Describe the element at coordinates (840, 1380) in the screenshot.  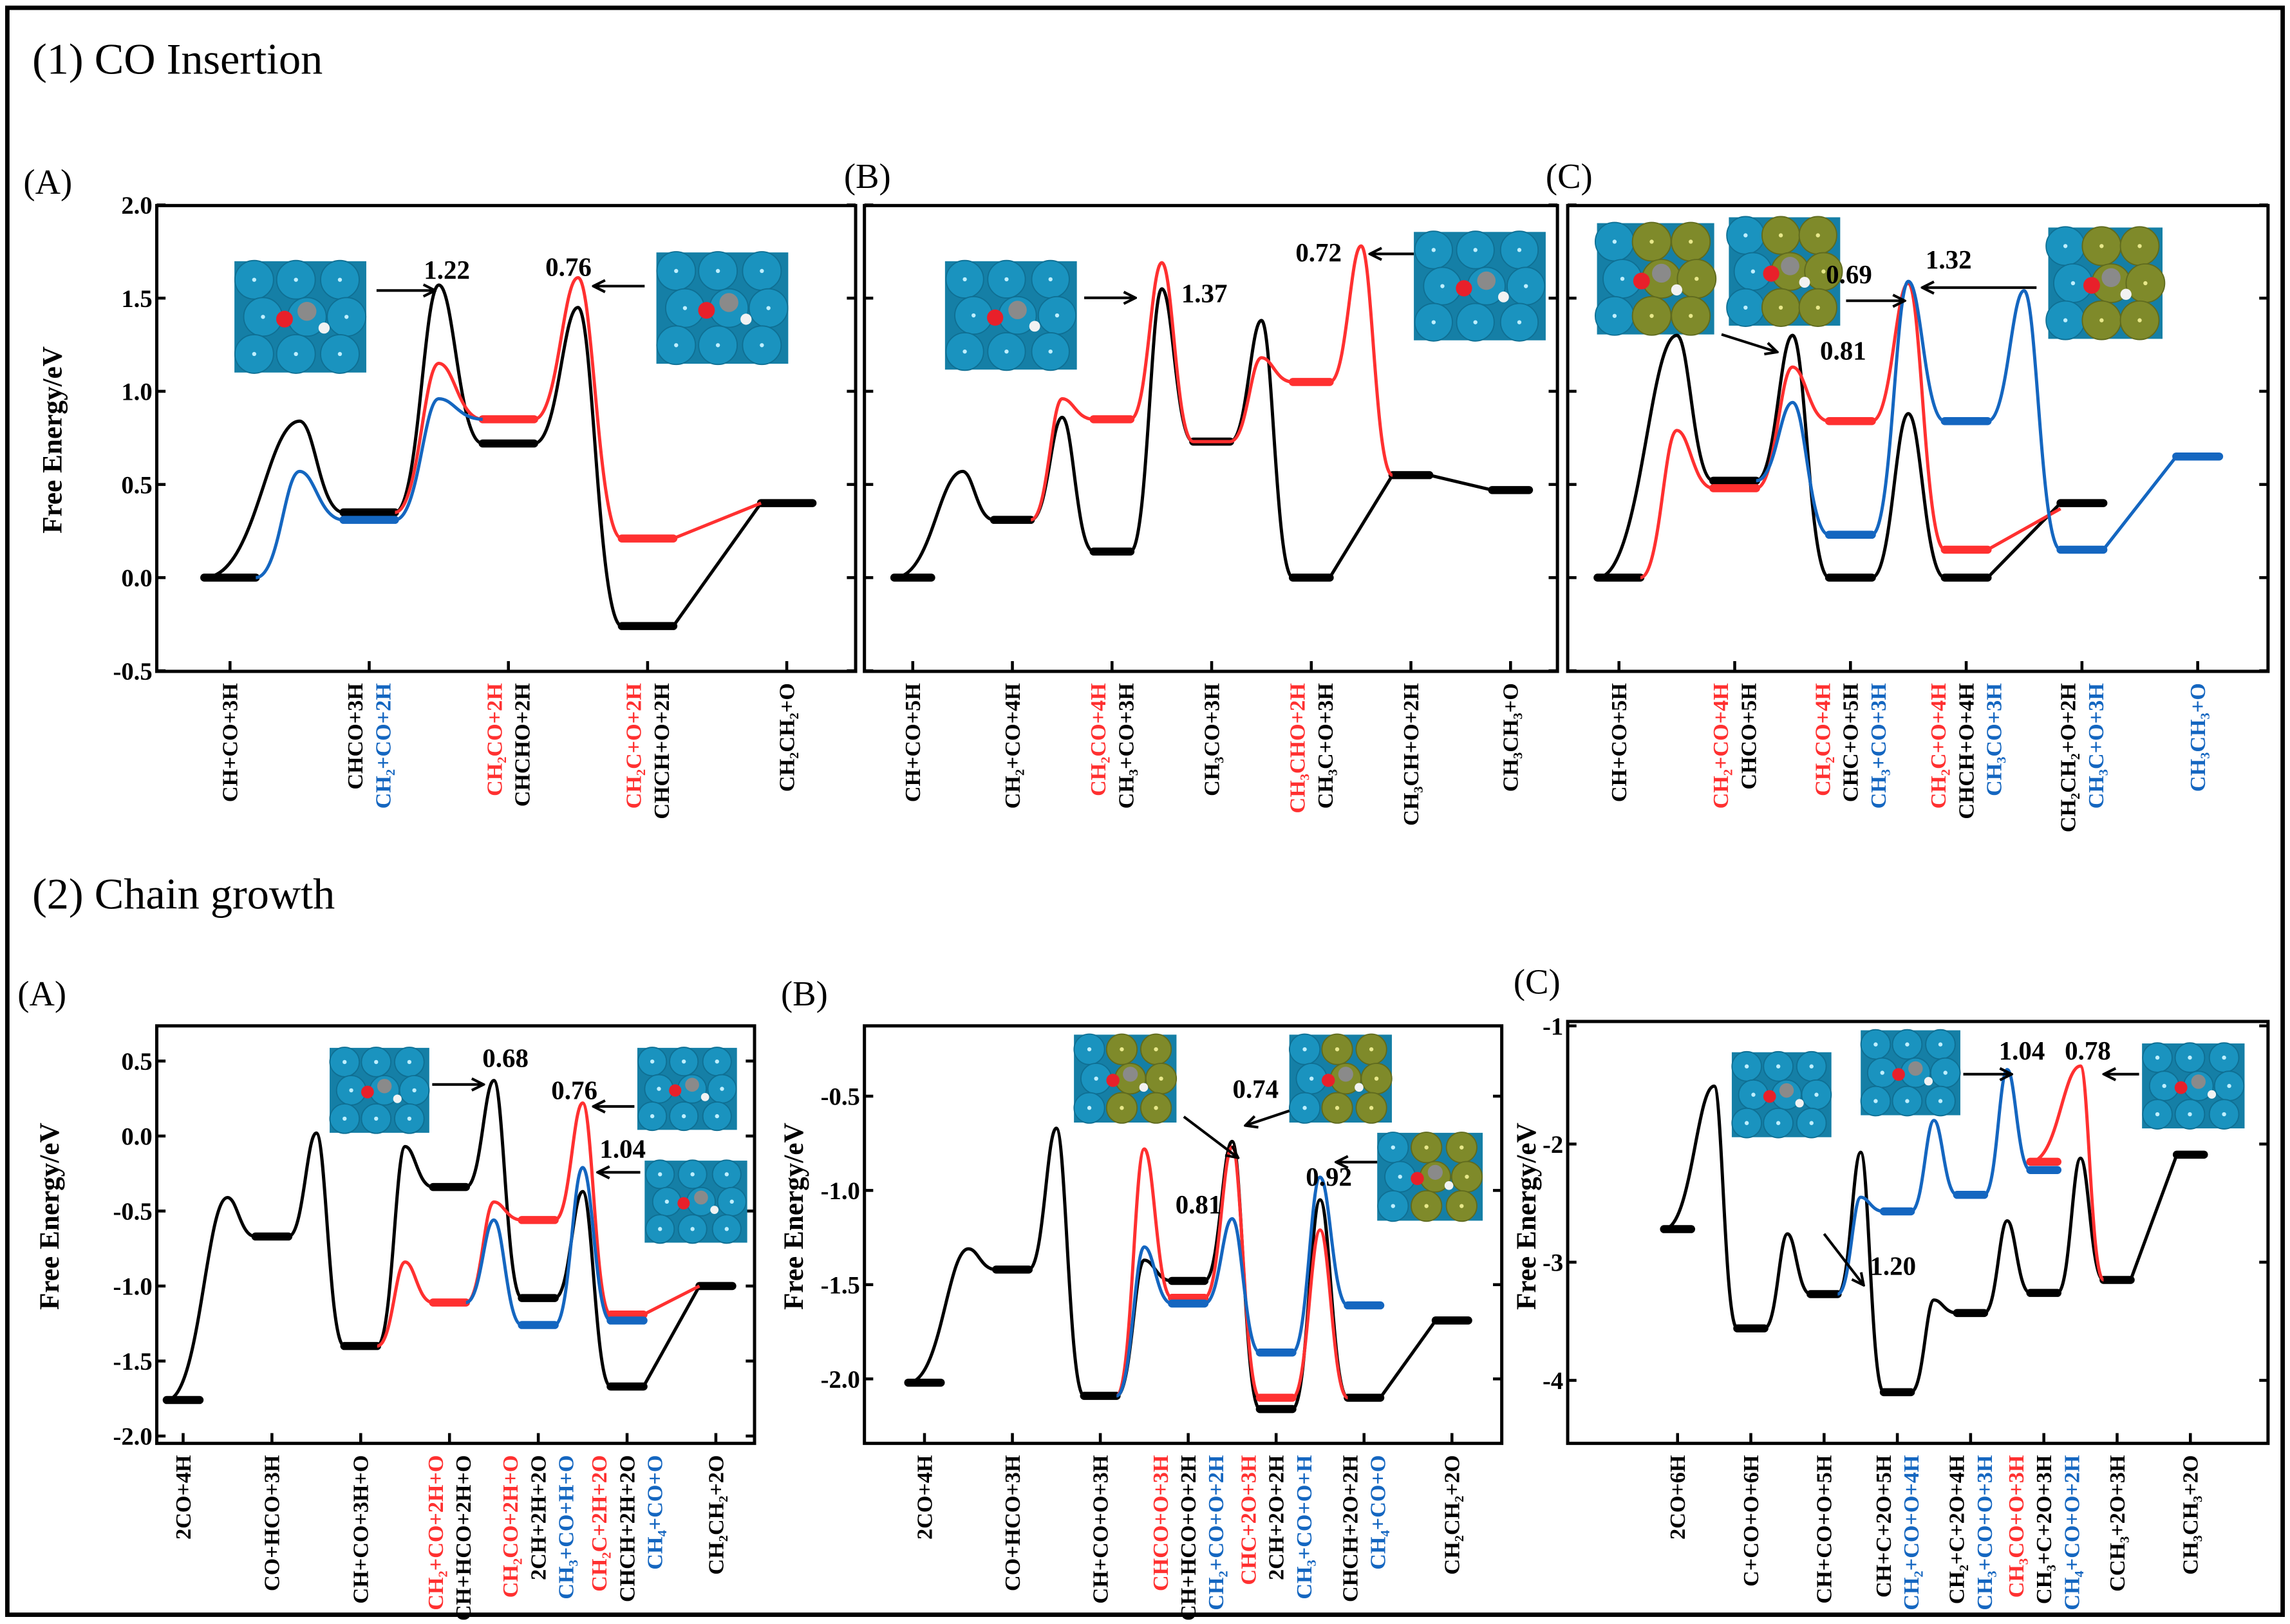
I see `y-tick-label: -2.0` at that location.